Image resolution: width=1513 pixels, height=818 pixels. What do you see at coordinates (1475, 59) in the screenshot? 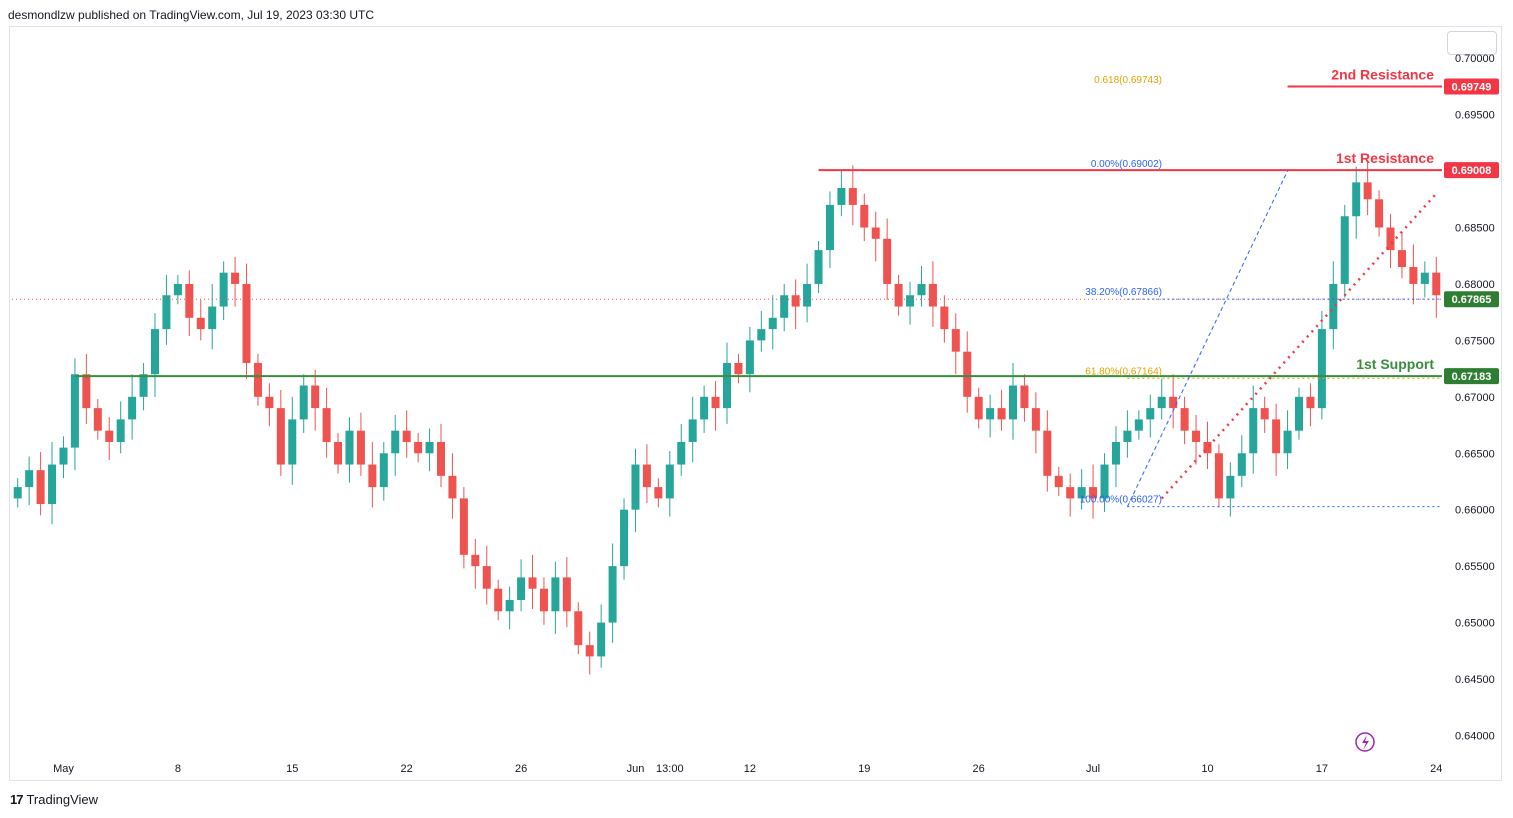
I see `price-tick-label: 0.70000` at bounding box center [1475, 59].